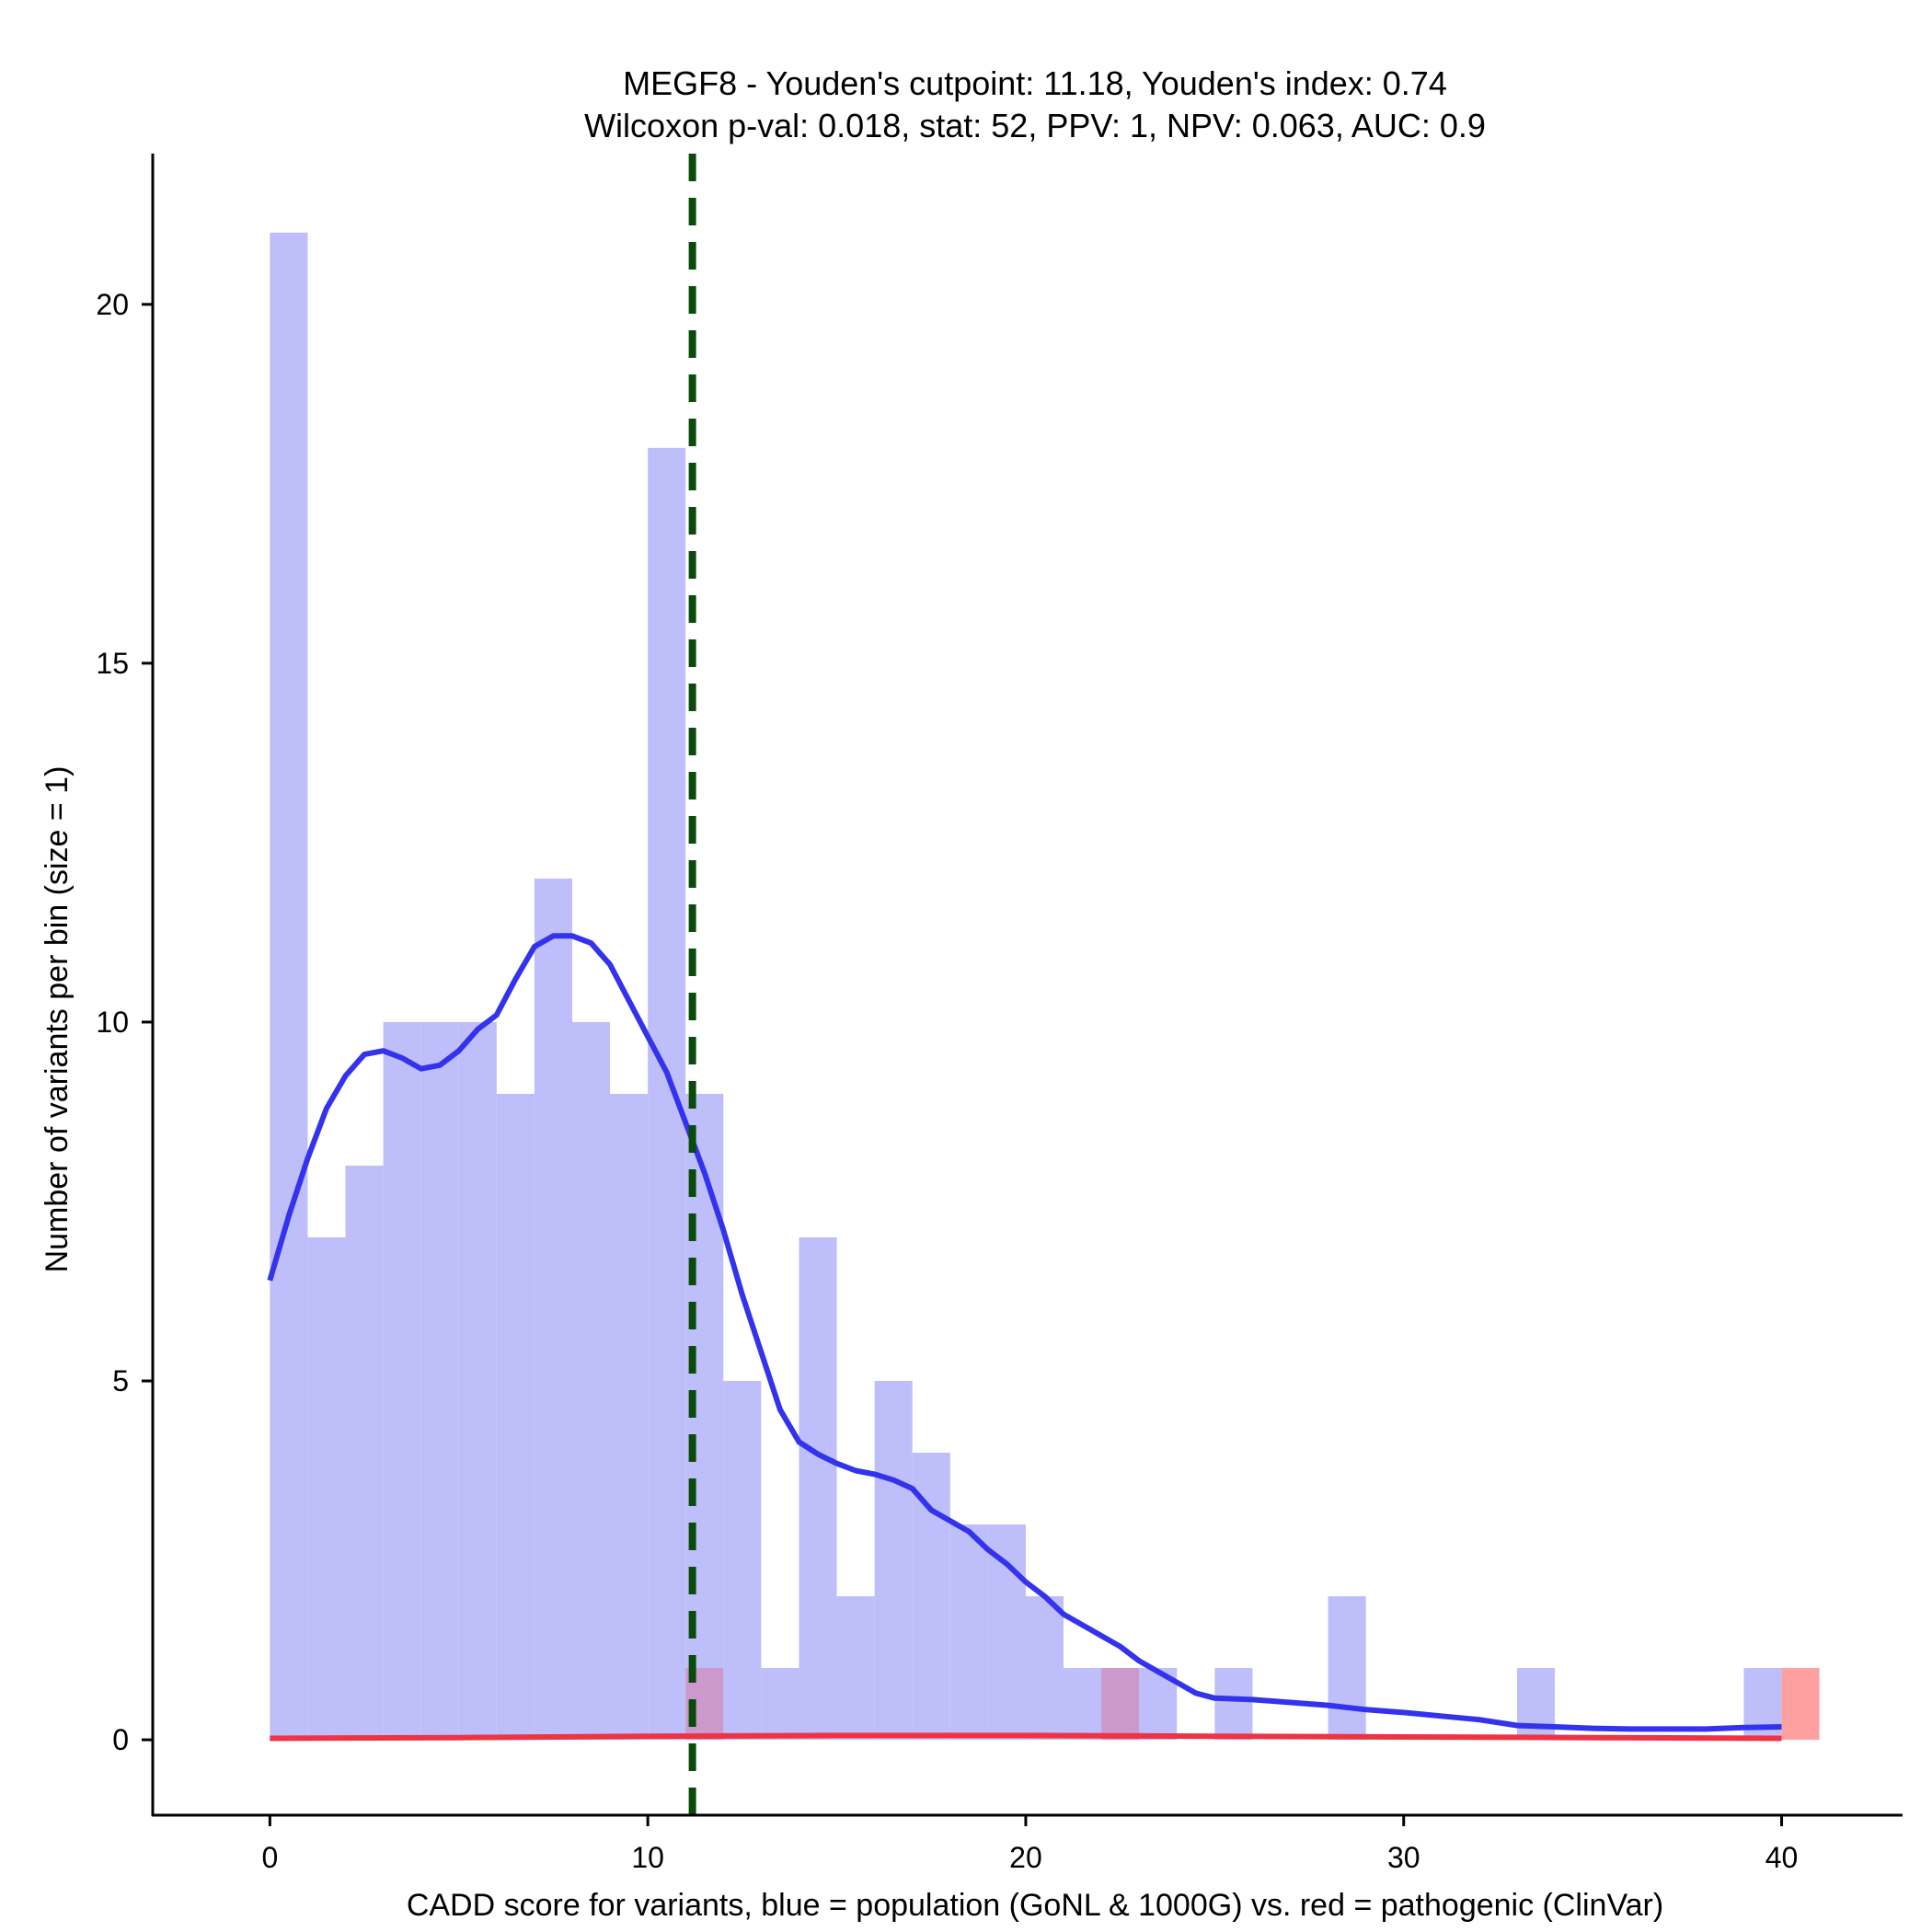 This screenshot has height=1932, width=1932. What do you see at coordinates (57, 1020) in the screenshot?
I see `y-axis-title: Number of variants per bin (size = 1)` at bounding box center [57, 1020].